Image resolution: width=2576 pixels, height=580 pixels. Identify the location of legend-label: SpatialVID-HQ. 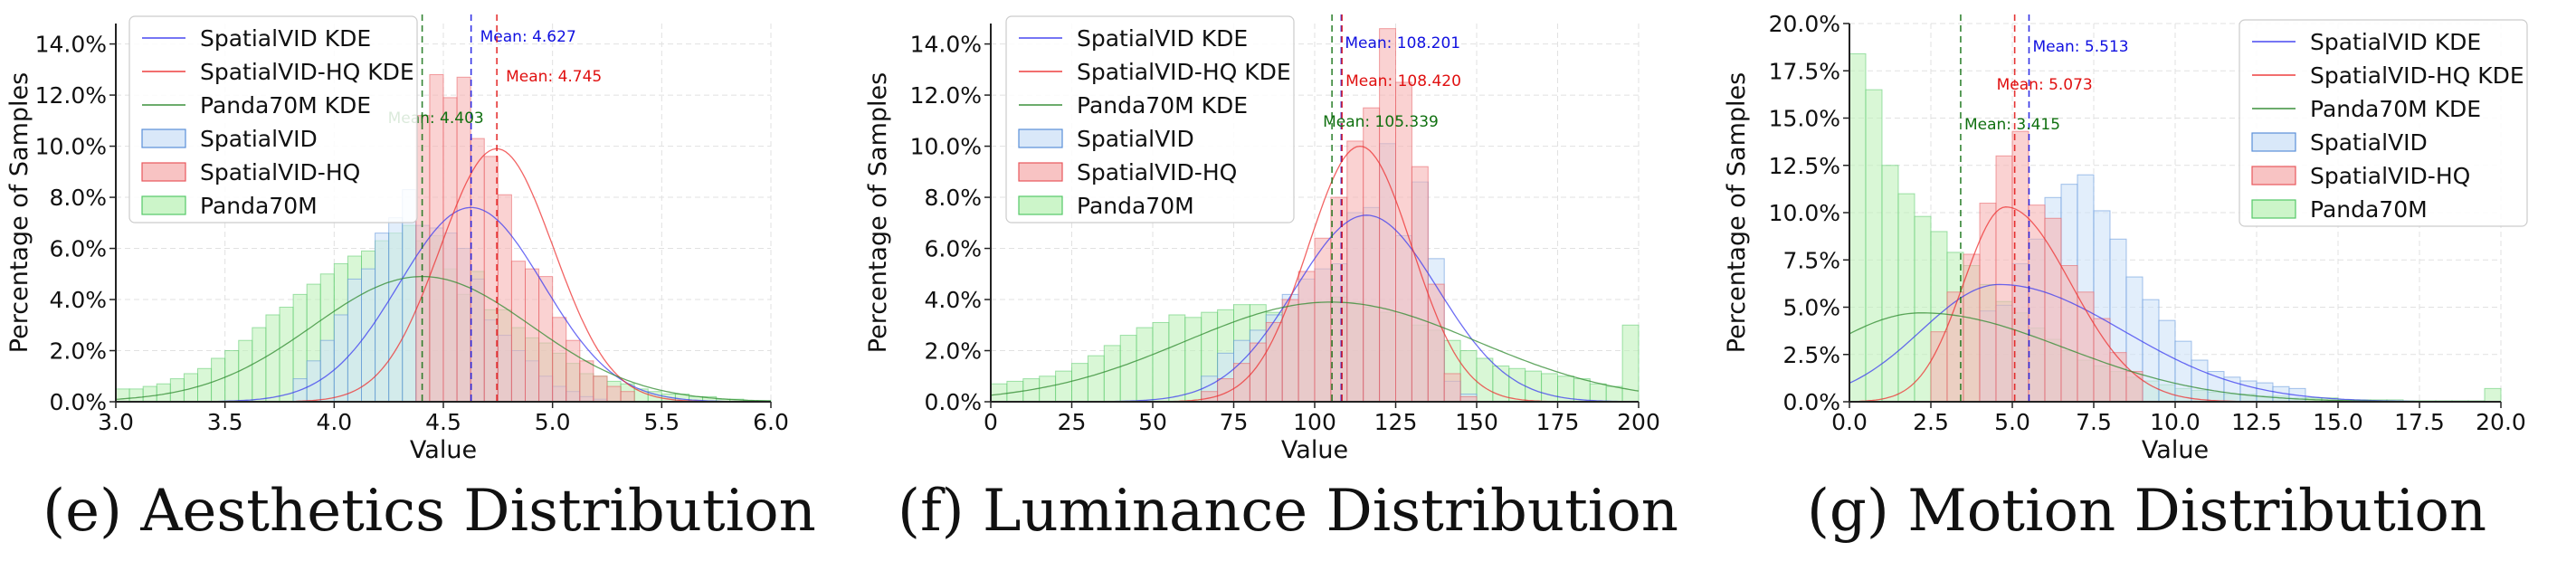
(1157, 172).